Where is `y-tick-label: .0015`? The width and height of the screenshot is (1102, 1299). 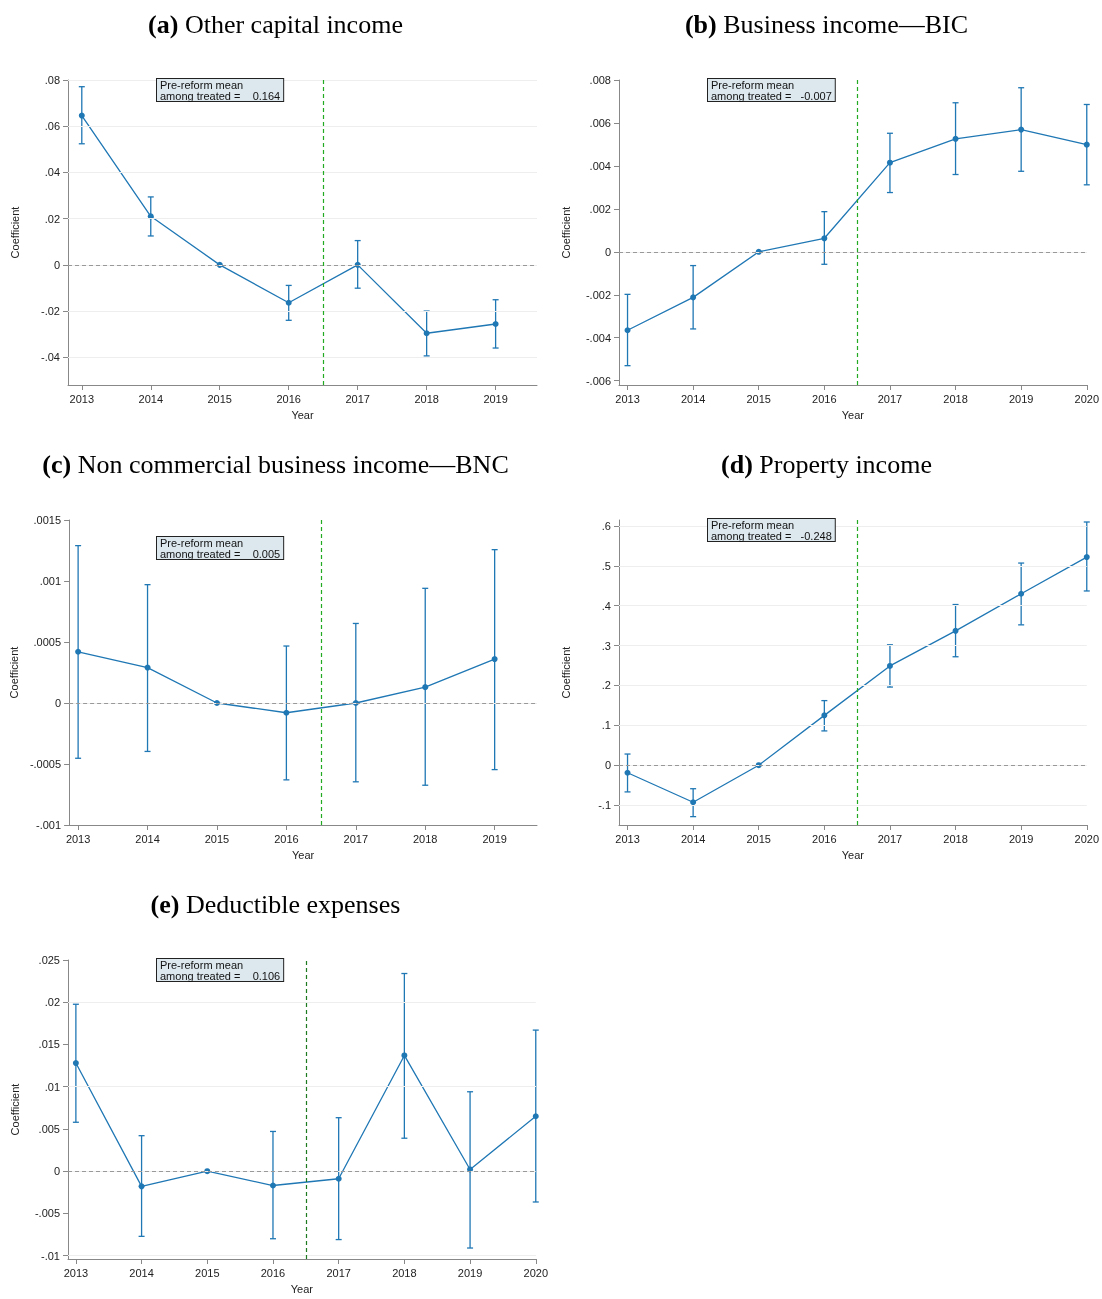
y-tick-label: .0015 is located at coordinates (47, 520).